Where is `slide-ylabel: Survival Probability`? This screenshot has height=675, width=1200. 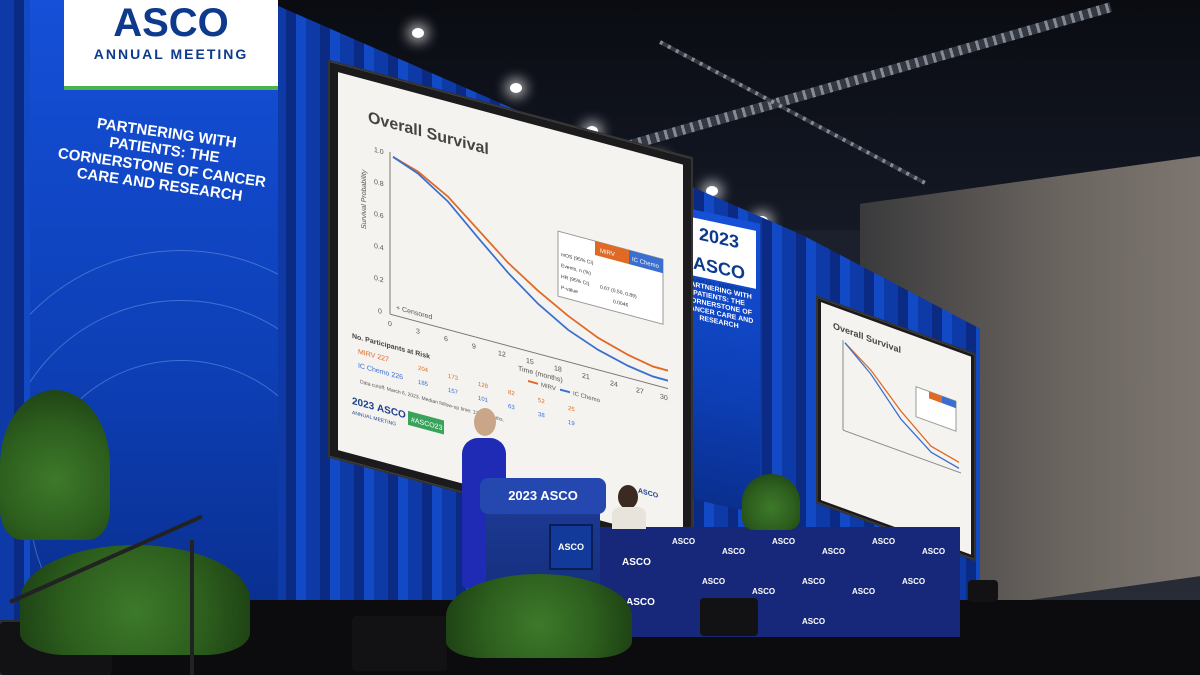 slide-ylabel: Survival Probability is located at coordinates (364, 199).